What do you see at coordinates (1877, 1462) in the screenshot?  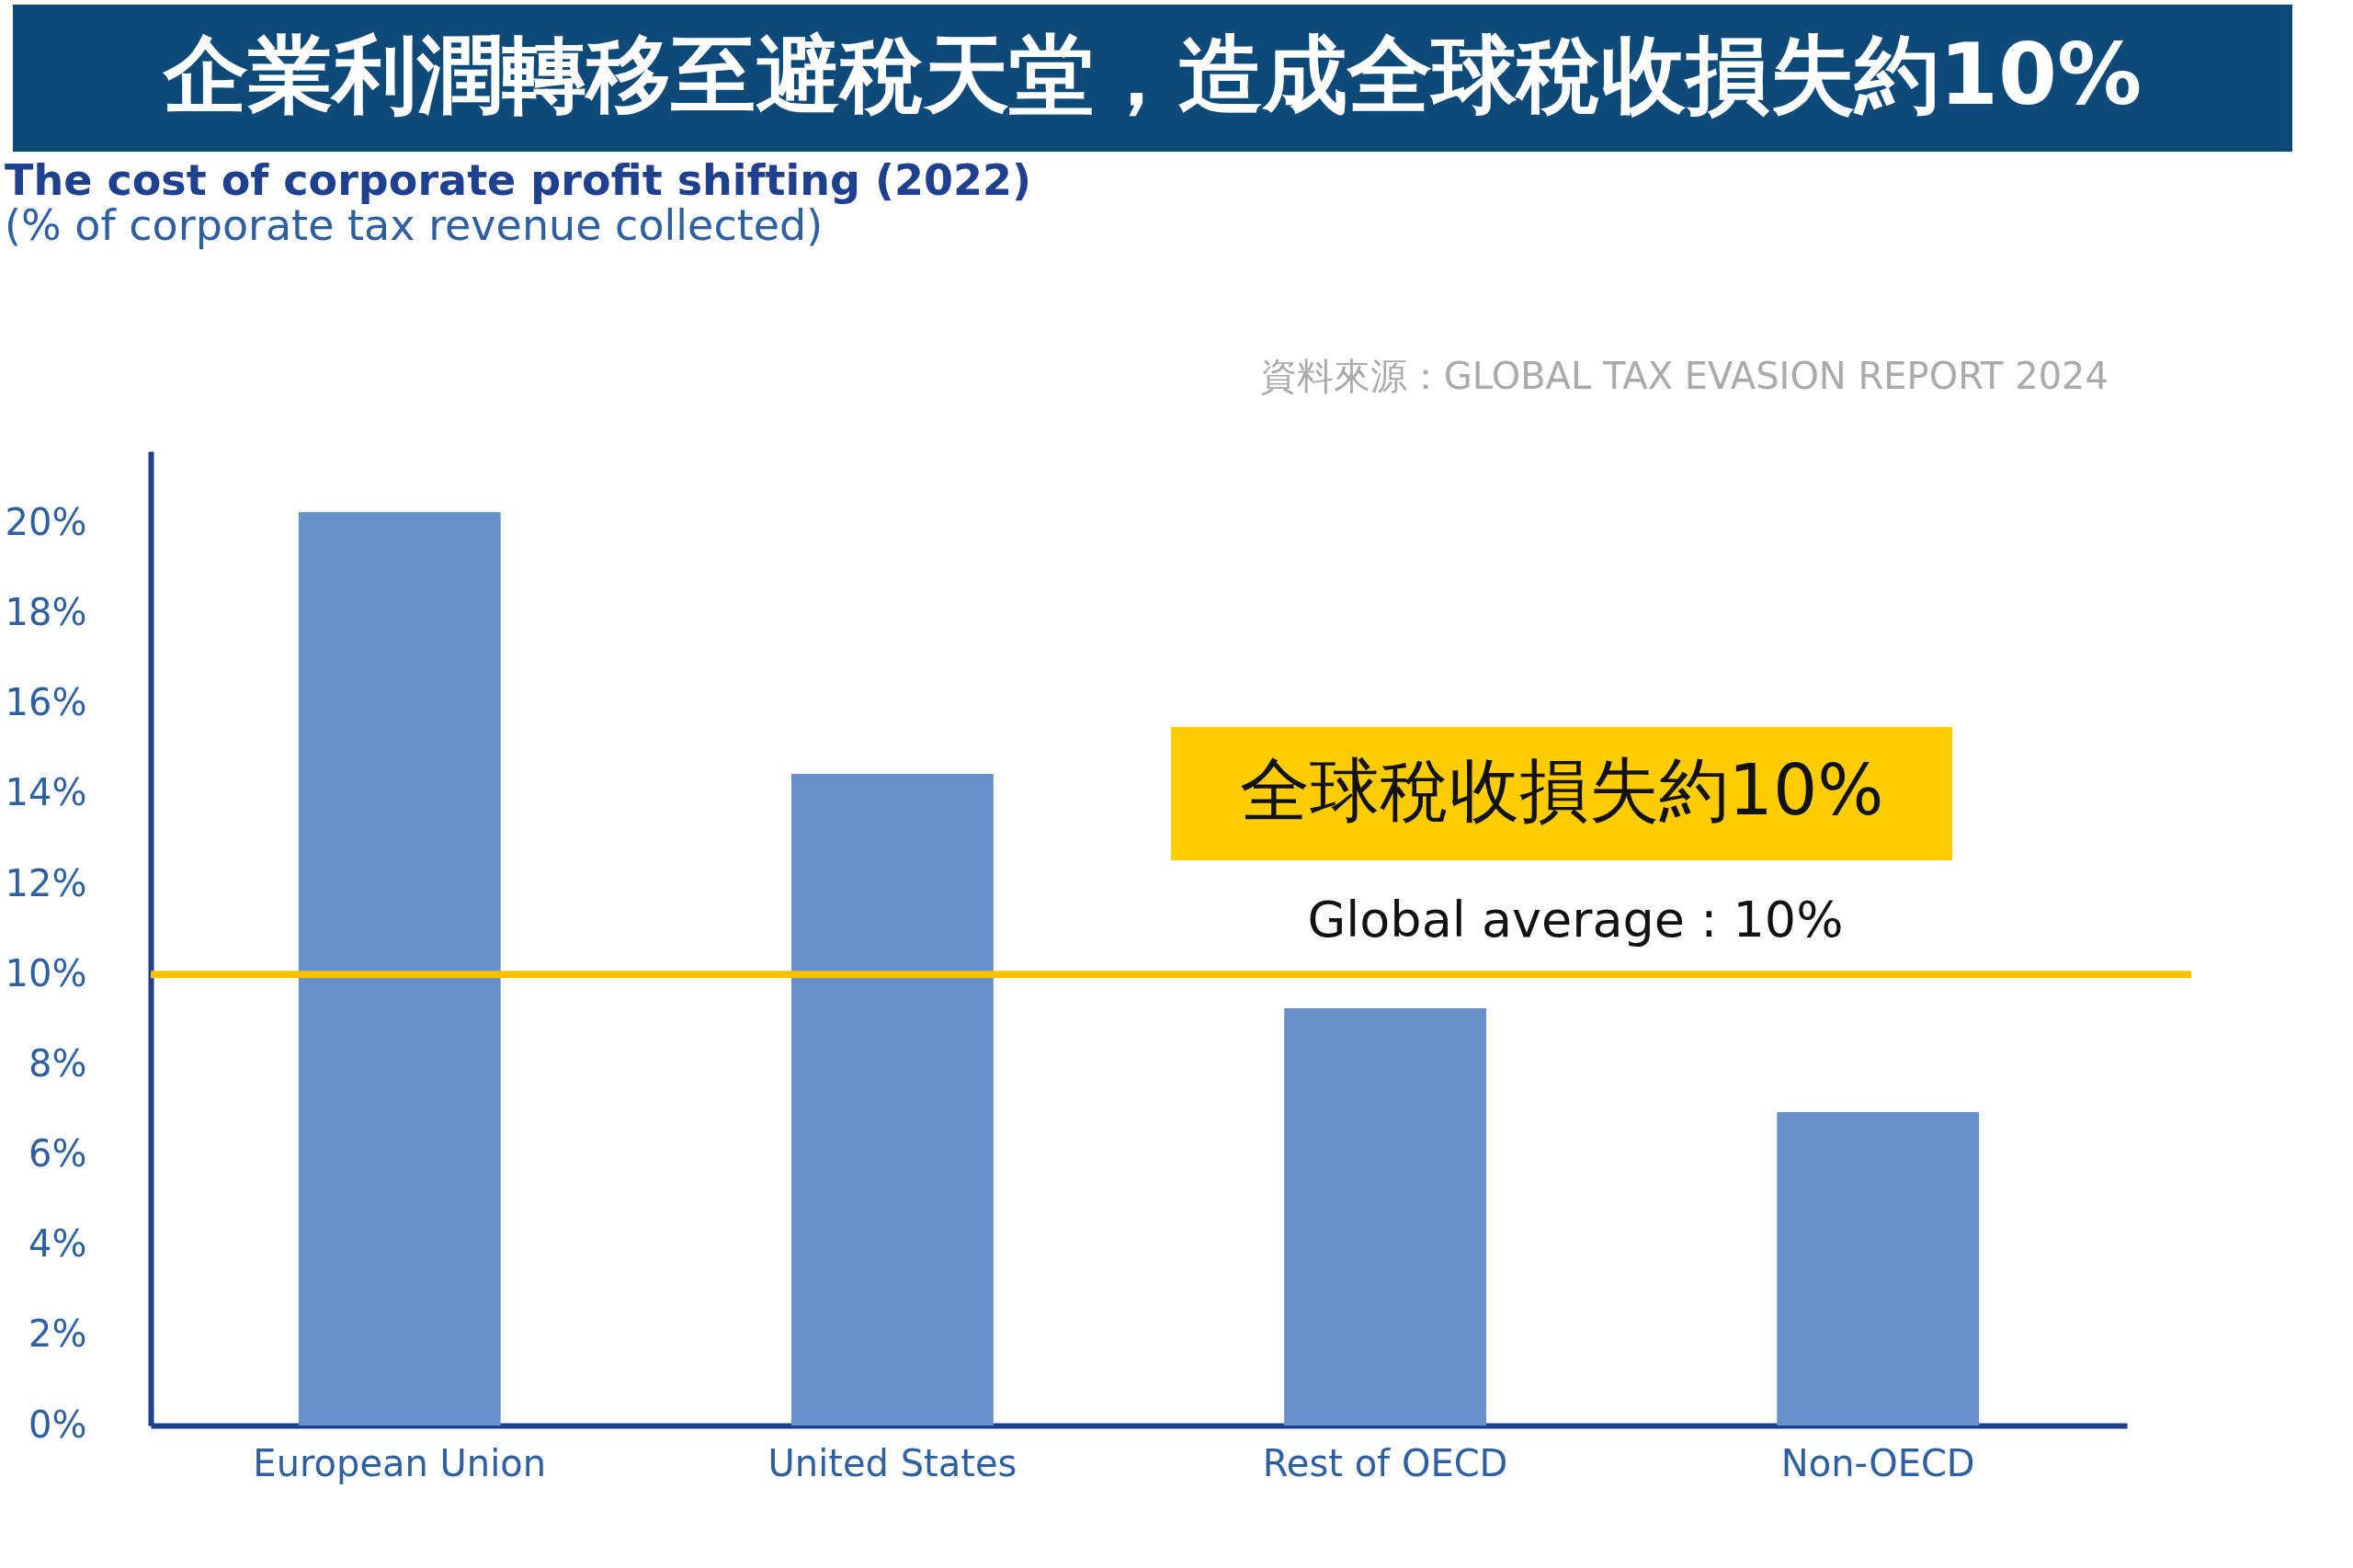 I see `x-tick-label: Non-OECD` at bounding box center [1877, 1462].